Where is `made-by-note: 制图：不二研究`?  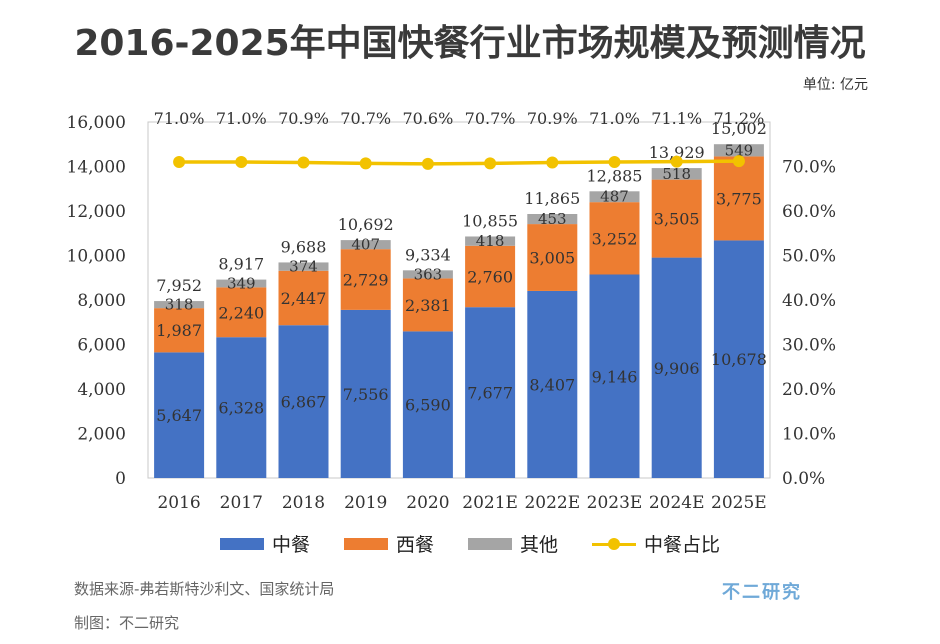 made-by-note: 制图：不二研究 is located at coordinates (127, 623).